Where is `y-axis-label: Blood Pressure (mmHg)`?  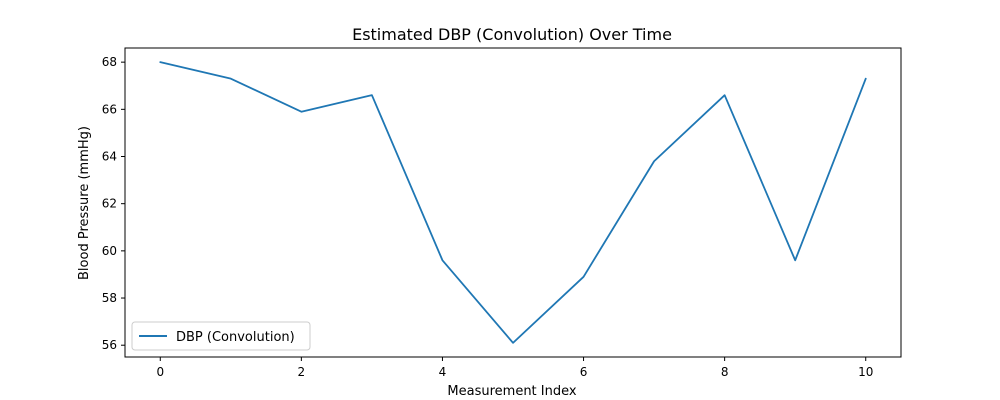 y-axis-label: Blood Pressure (mmHg) is located at coordinates (84, 203).